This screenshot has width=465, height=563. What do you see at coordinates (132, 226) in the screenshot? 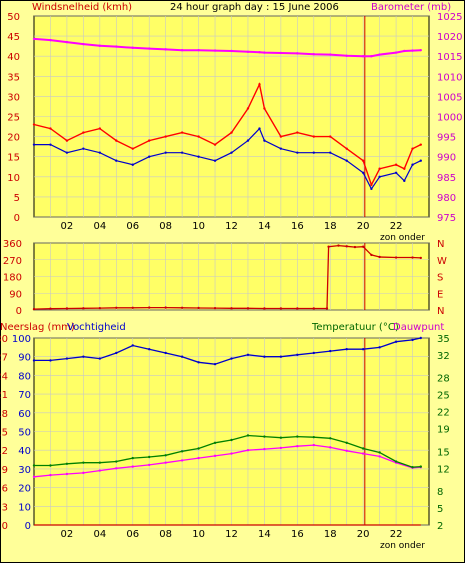
I see `wind-hour-tick: 06` at bounding box center [132, 226].